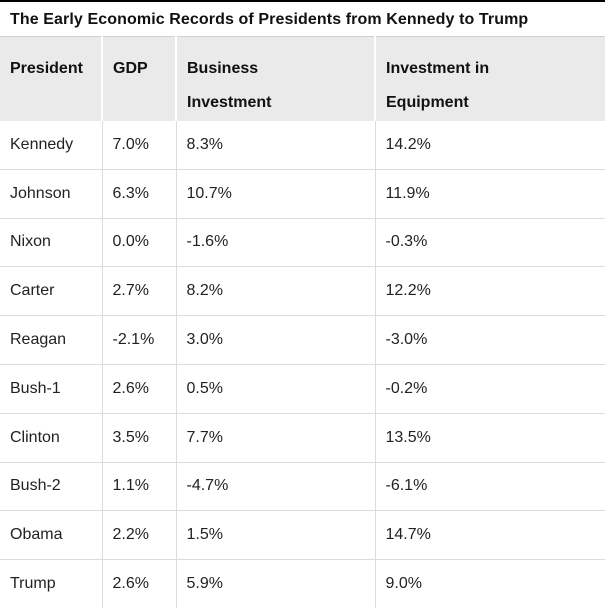 The image size is (609, 610). I want to click on cell-investment-in-equipment: 13.5%, so click(489, 438).